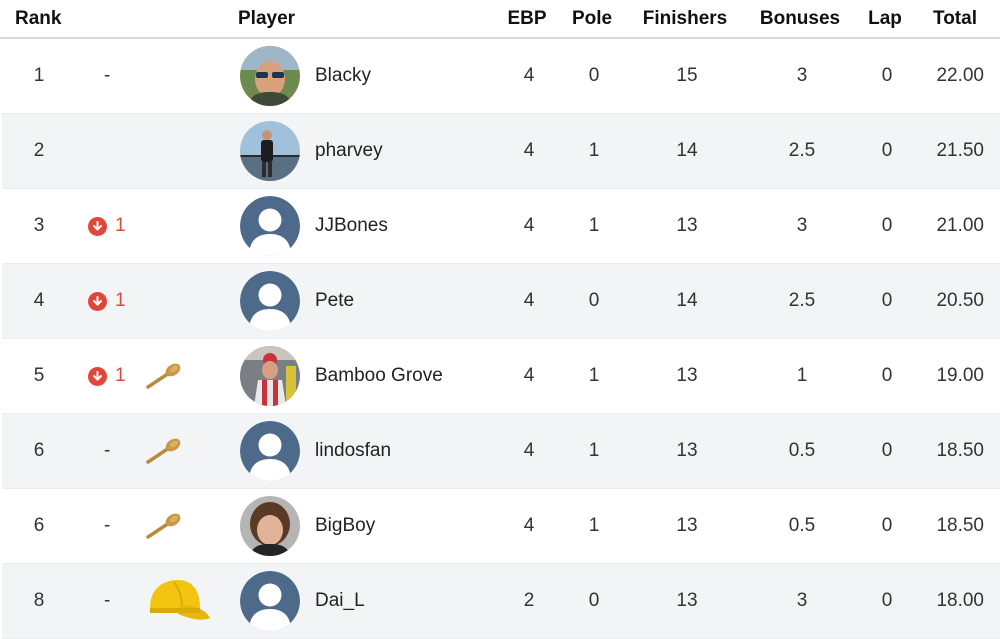 This screenshot has height=639, width=1000. What do you see at coordinates (351, 225) in the screenshot?
I see `player-name: JJBones` at bounding box center [351, 225].